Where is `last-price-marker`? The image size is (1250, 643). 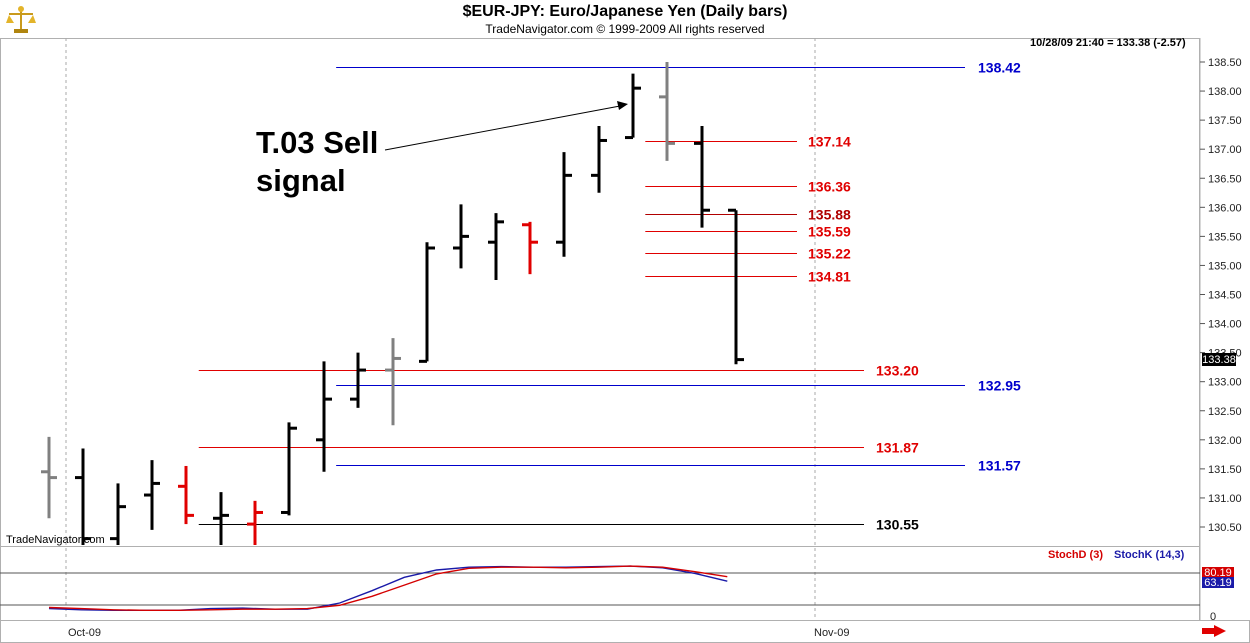 last-price-marker is located at coordinates (1219, 359).